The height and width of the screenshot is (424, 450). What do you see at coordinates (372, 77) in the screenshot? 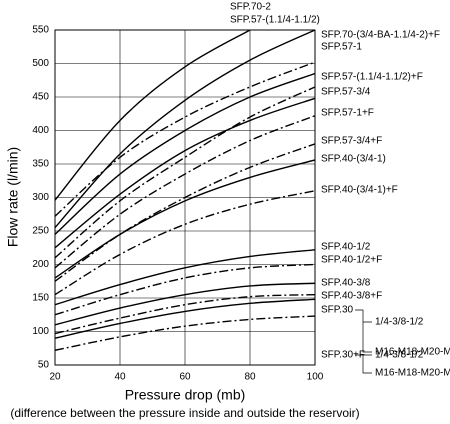
I see `series-label: SFP.57-(1.1/4-1.1/2)+F` at bounding box center [372, 77].